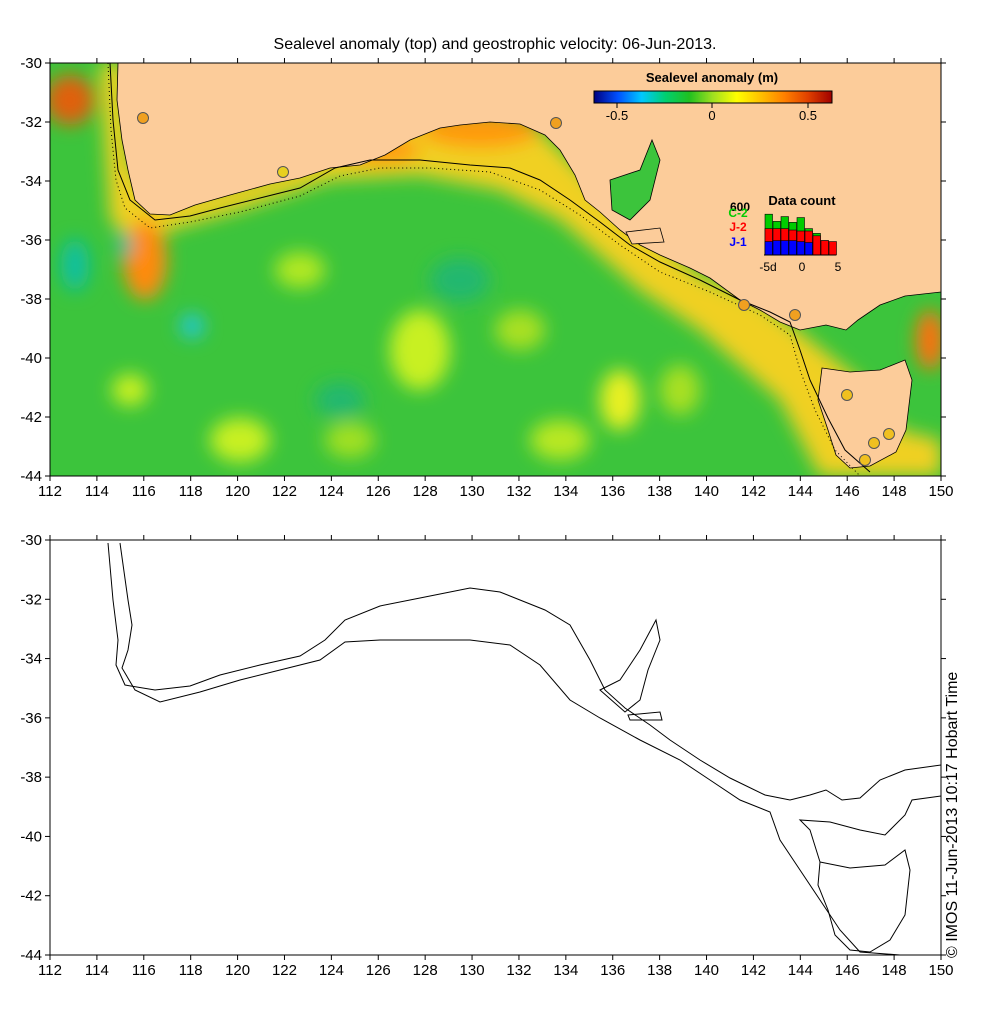 The height and width of the screenshot is (1020, 990). What do you see at coordinates (952, 814) in the screenshot?
I see `imos-credit: © IMOS 11-Jun-2013 10:17 Hobart Time` at bounding box center [952, 814].